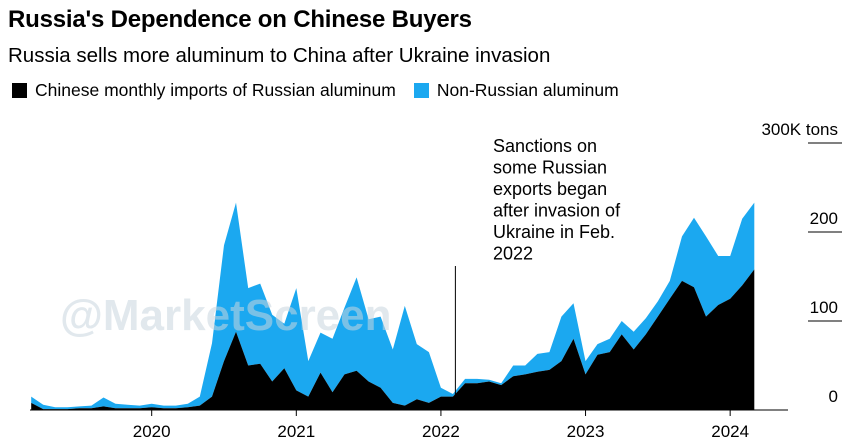 The image size is (865, 446). I want to click on y-tick-label: 300K tons, so click(799, 129).